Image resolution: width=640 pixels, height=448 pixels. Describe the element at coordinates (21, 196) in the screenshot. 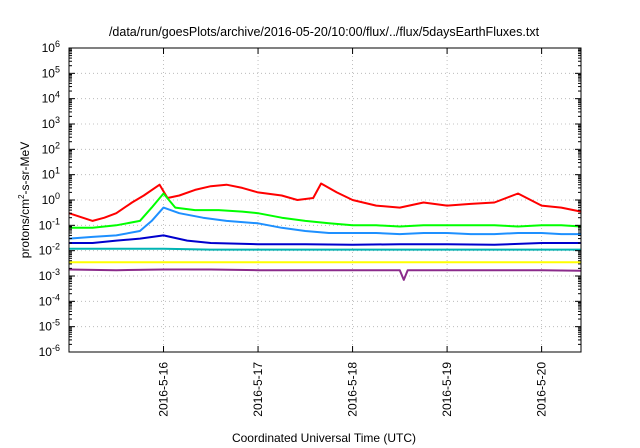

I see `y-axis-label-sup: 2` at that location.